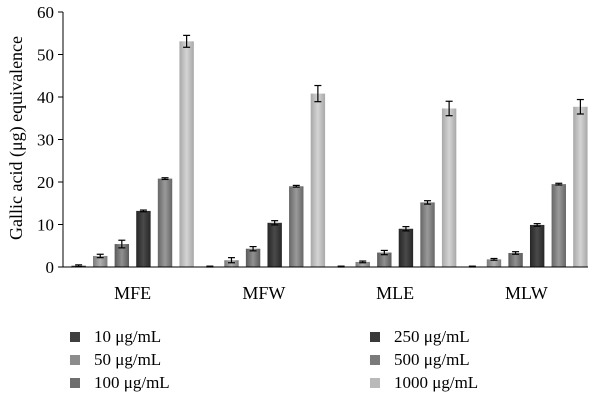 The image size is (596, 414). What do you see at coordinates (263, 293) in the screenshot?
I see `x-category-label: MFW` at bounding box center [263, 293].